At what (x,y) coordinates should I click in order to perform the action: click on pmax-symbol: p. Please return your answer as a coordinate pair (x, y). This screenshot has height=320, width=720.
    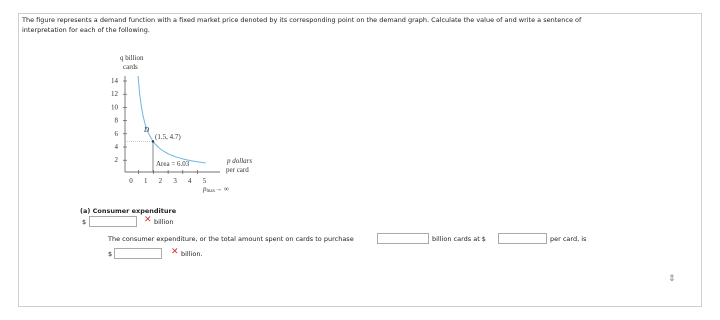
    Looking at the image, I should click on (204, 189).